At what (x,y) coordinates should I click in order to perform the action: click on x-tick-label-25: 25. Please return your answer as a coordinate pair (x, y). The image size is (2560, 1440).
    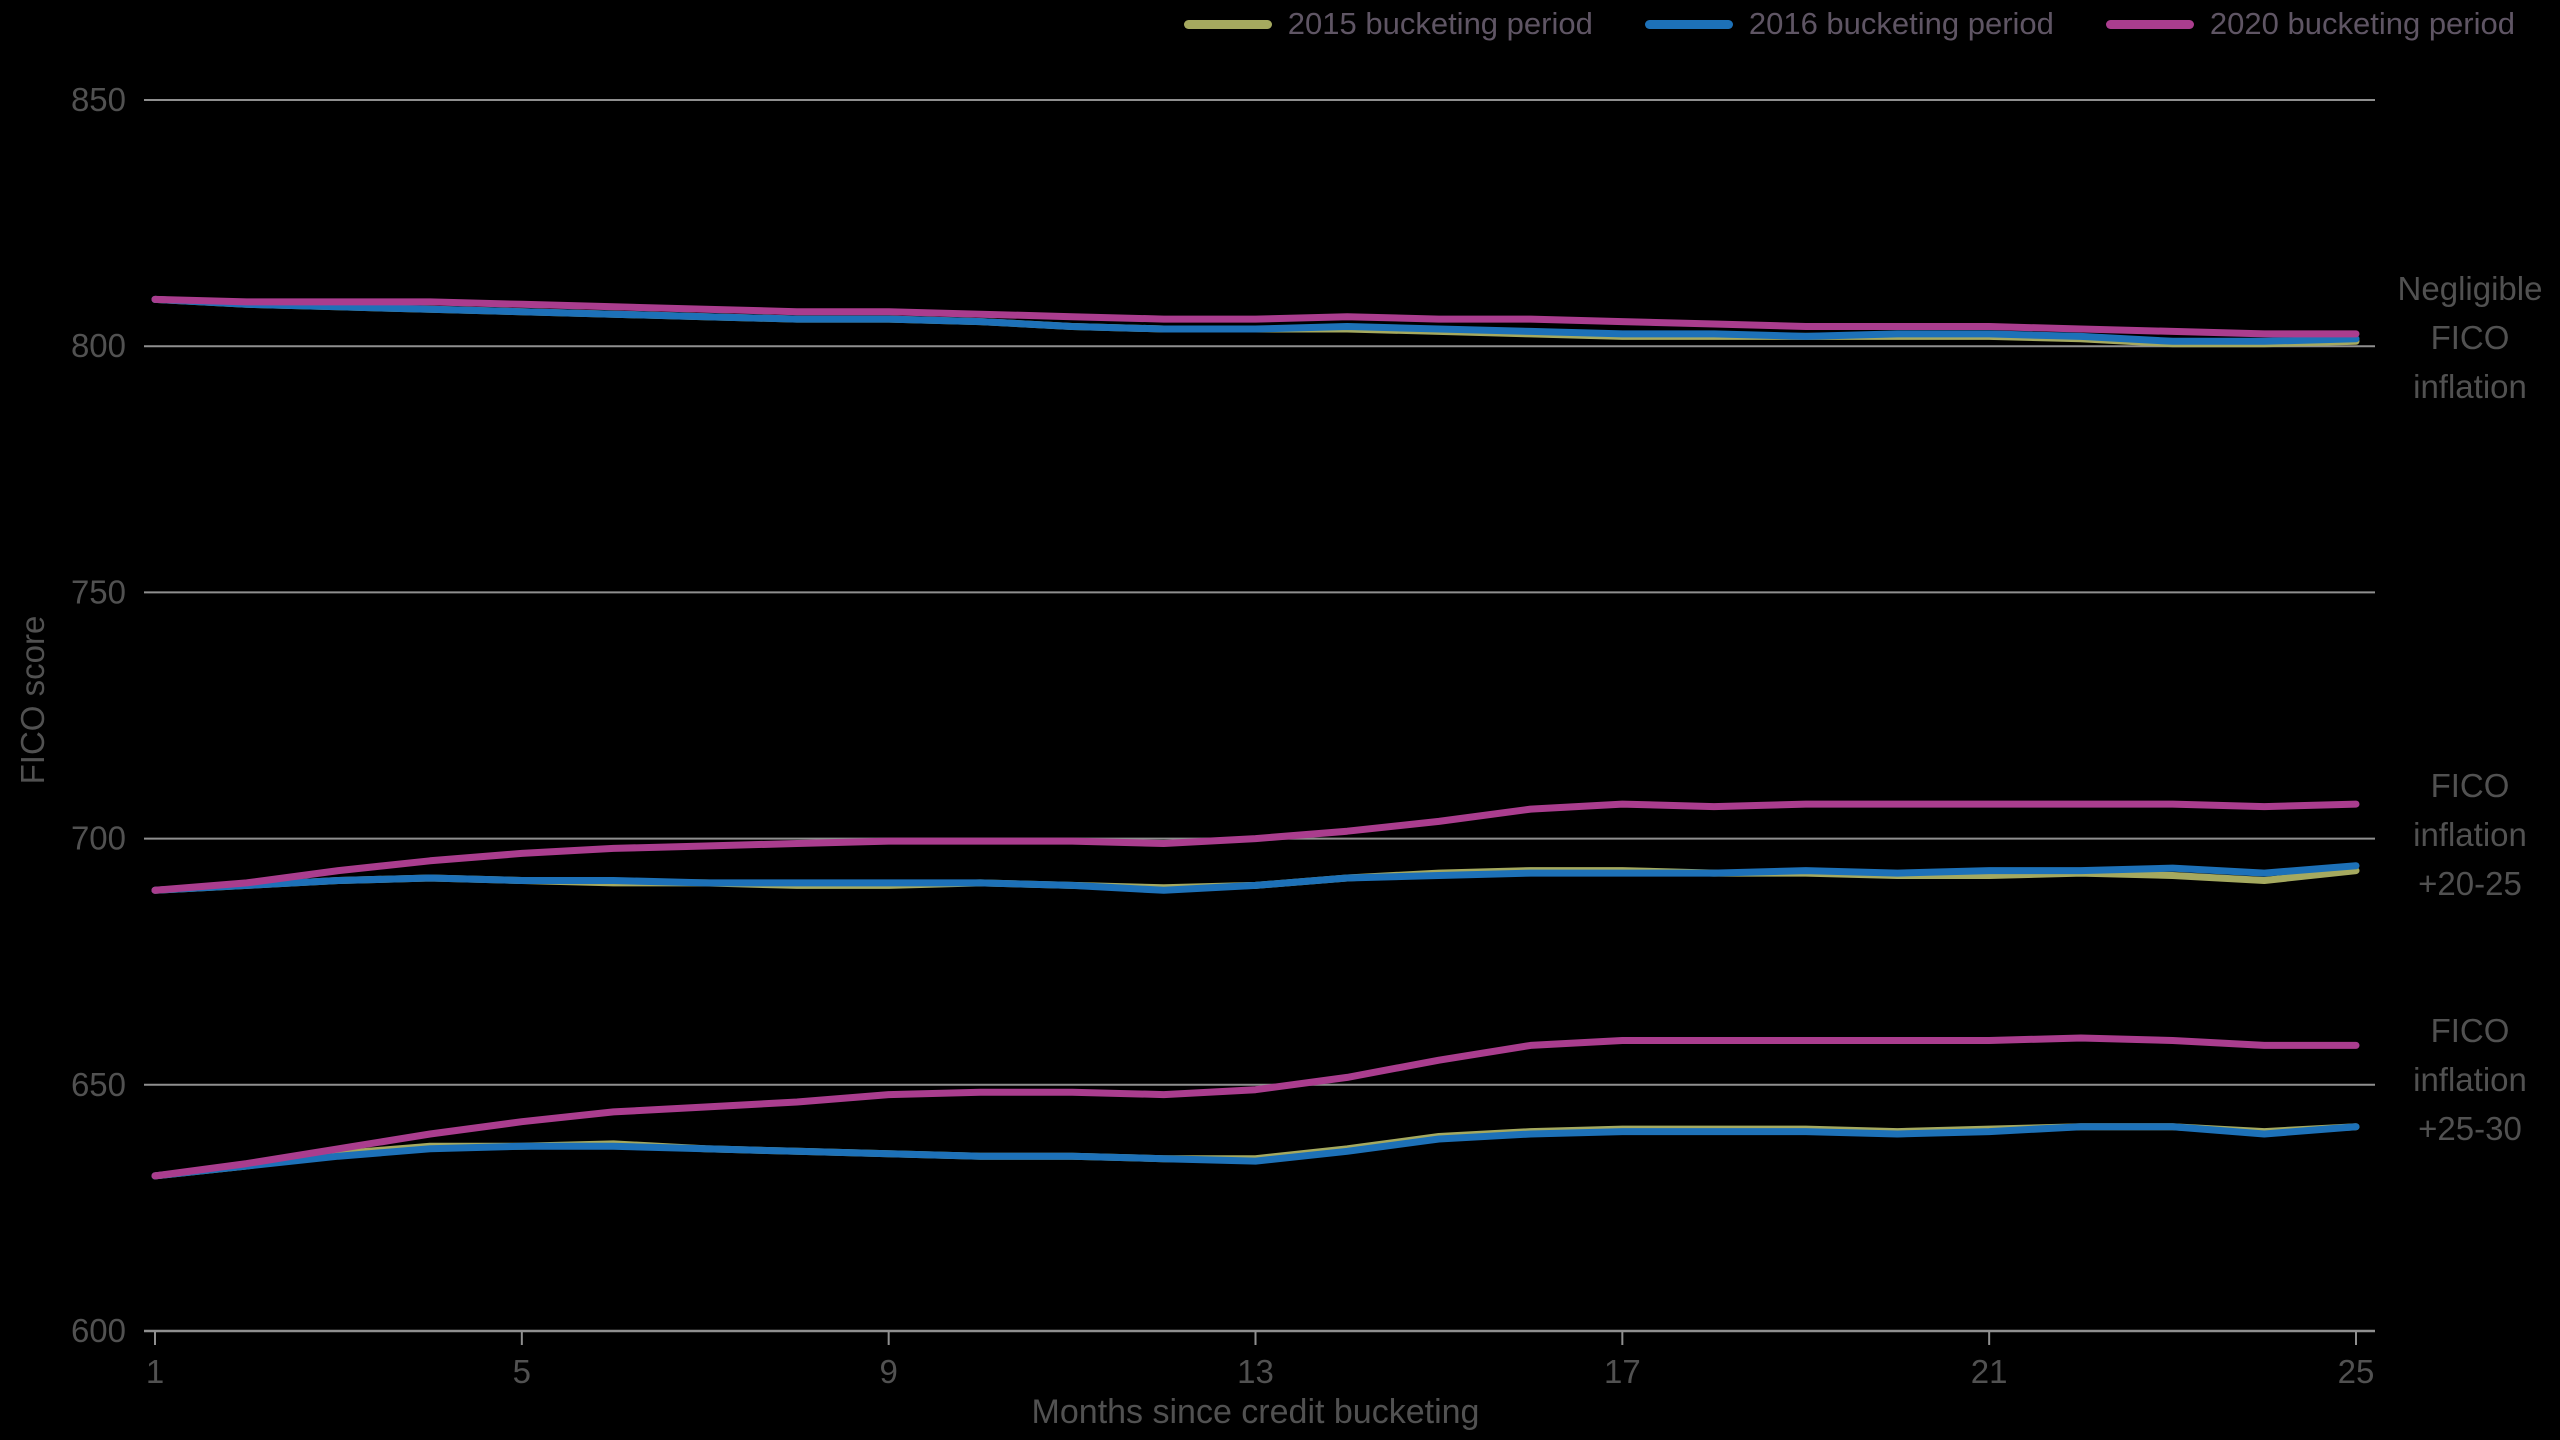
    Looking at the image, I should click on (2356, 1371).